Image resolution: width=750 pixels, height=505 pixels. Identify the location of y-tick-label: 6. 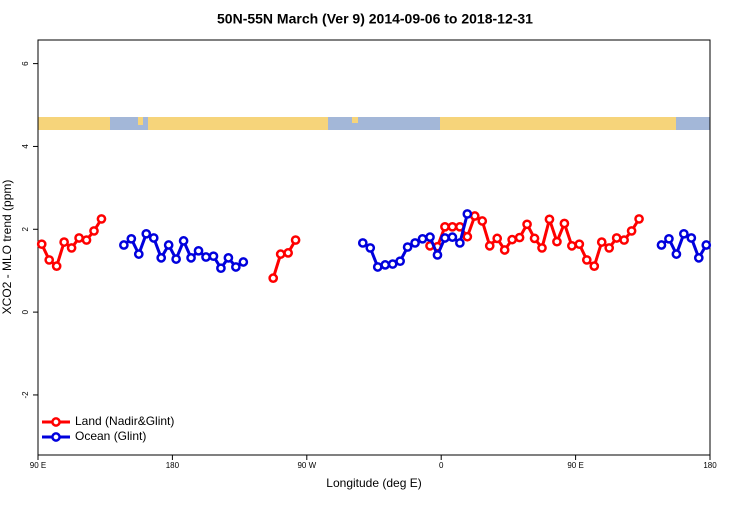
(25, 63).